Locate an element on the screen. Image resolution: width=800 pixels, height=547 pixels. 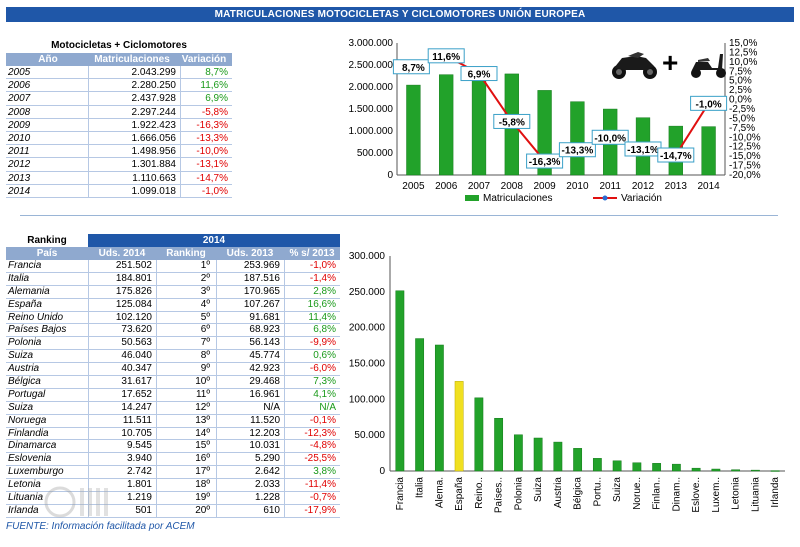
y-tick-label: 100.000 is located at coordinates (367, 399).